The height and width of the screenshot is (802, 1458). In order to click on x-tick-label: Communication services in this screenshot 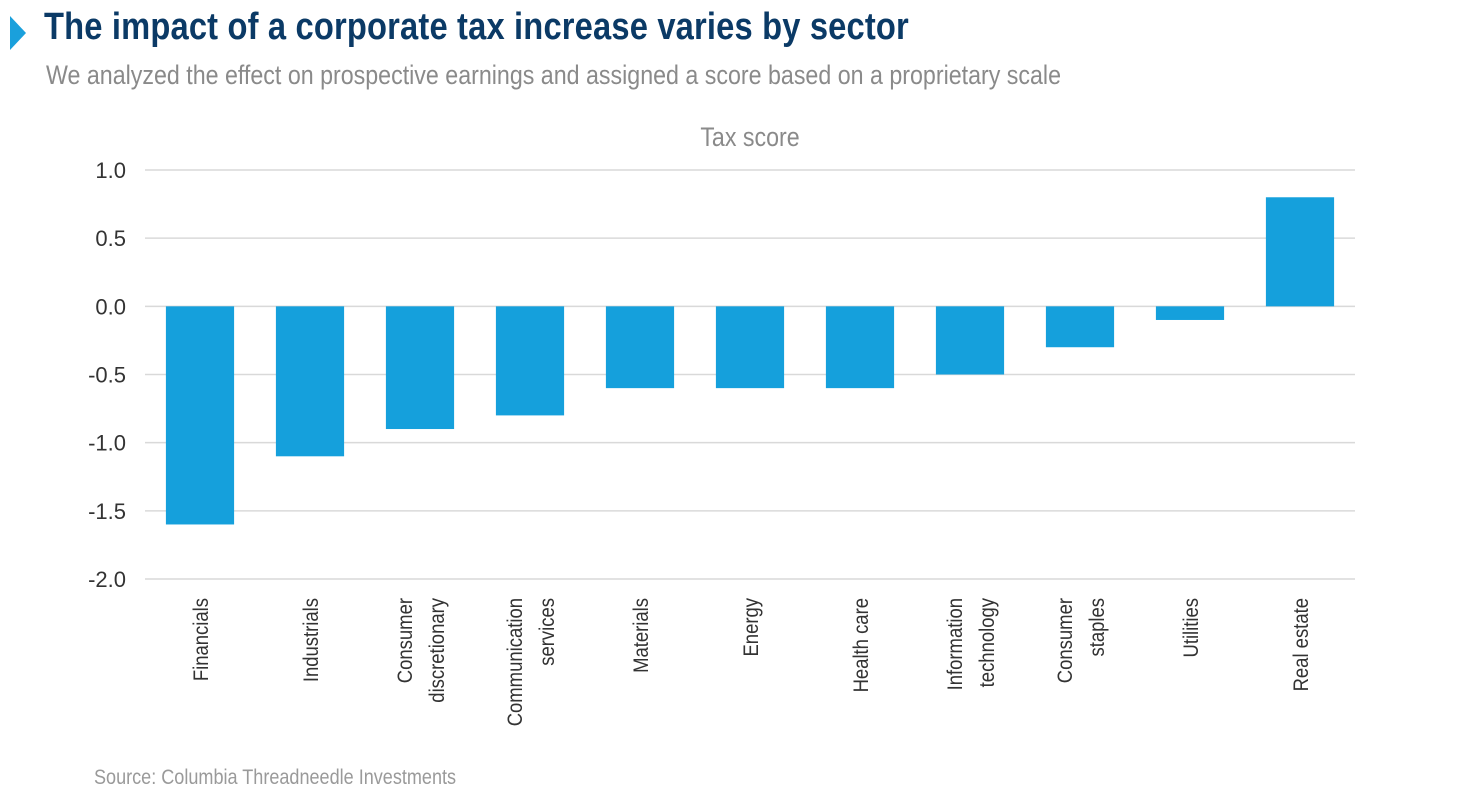, I will do `click(531, 662)`.